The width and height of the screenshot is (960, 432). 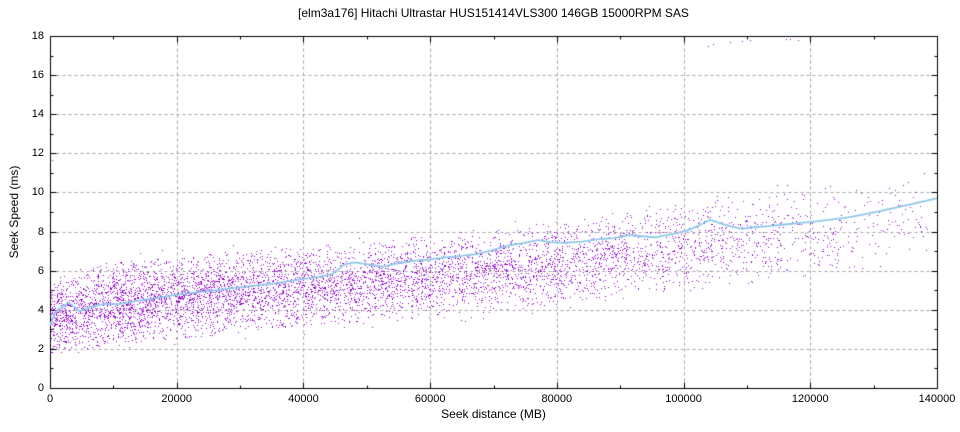 What do you see at coordinates (50, 399) in the screenshot?
I see `x-tick-label: 0` at bounding box center [50, 399].